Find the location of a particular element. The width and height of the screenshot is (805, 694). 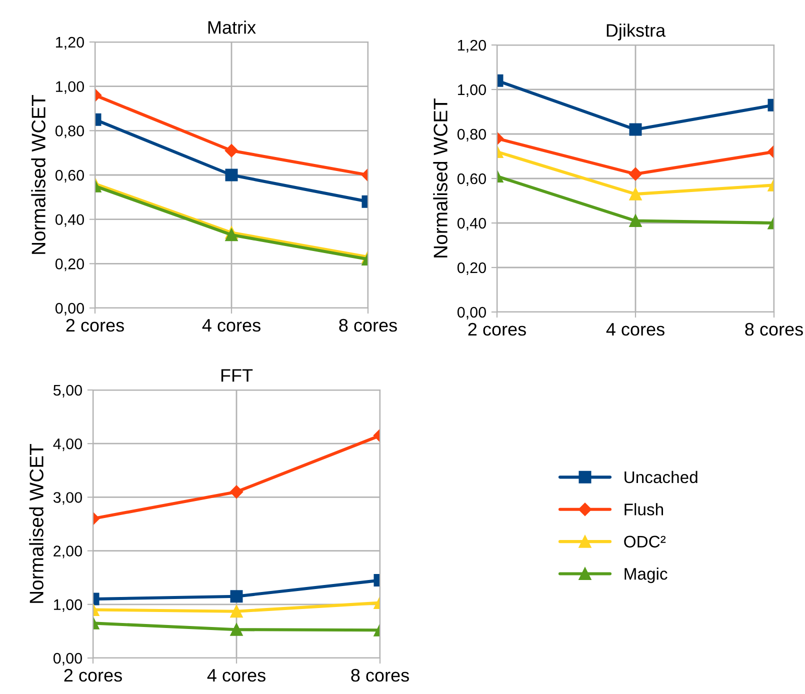

legend-label: Uncached is located at coordinates (661, 477).